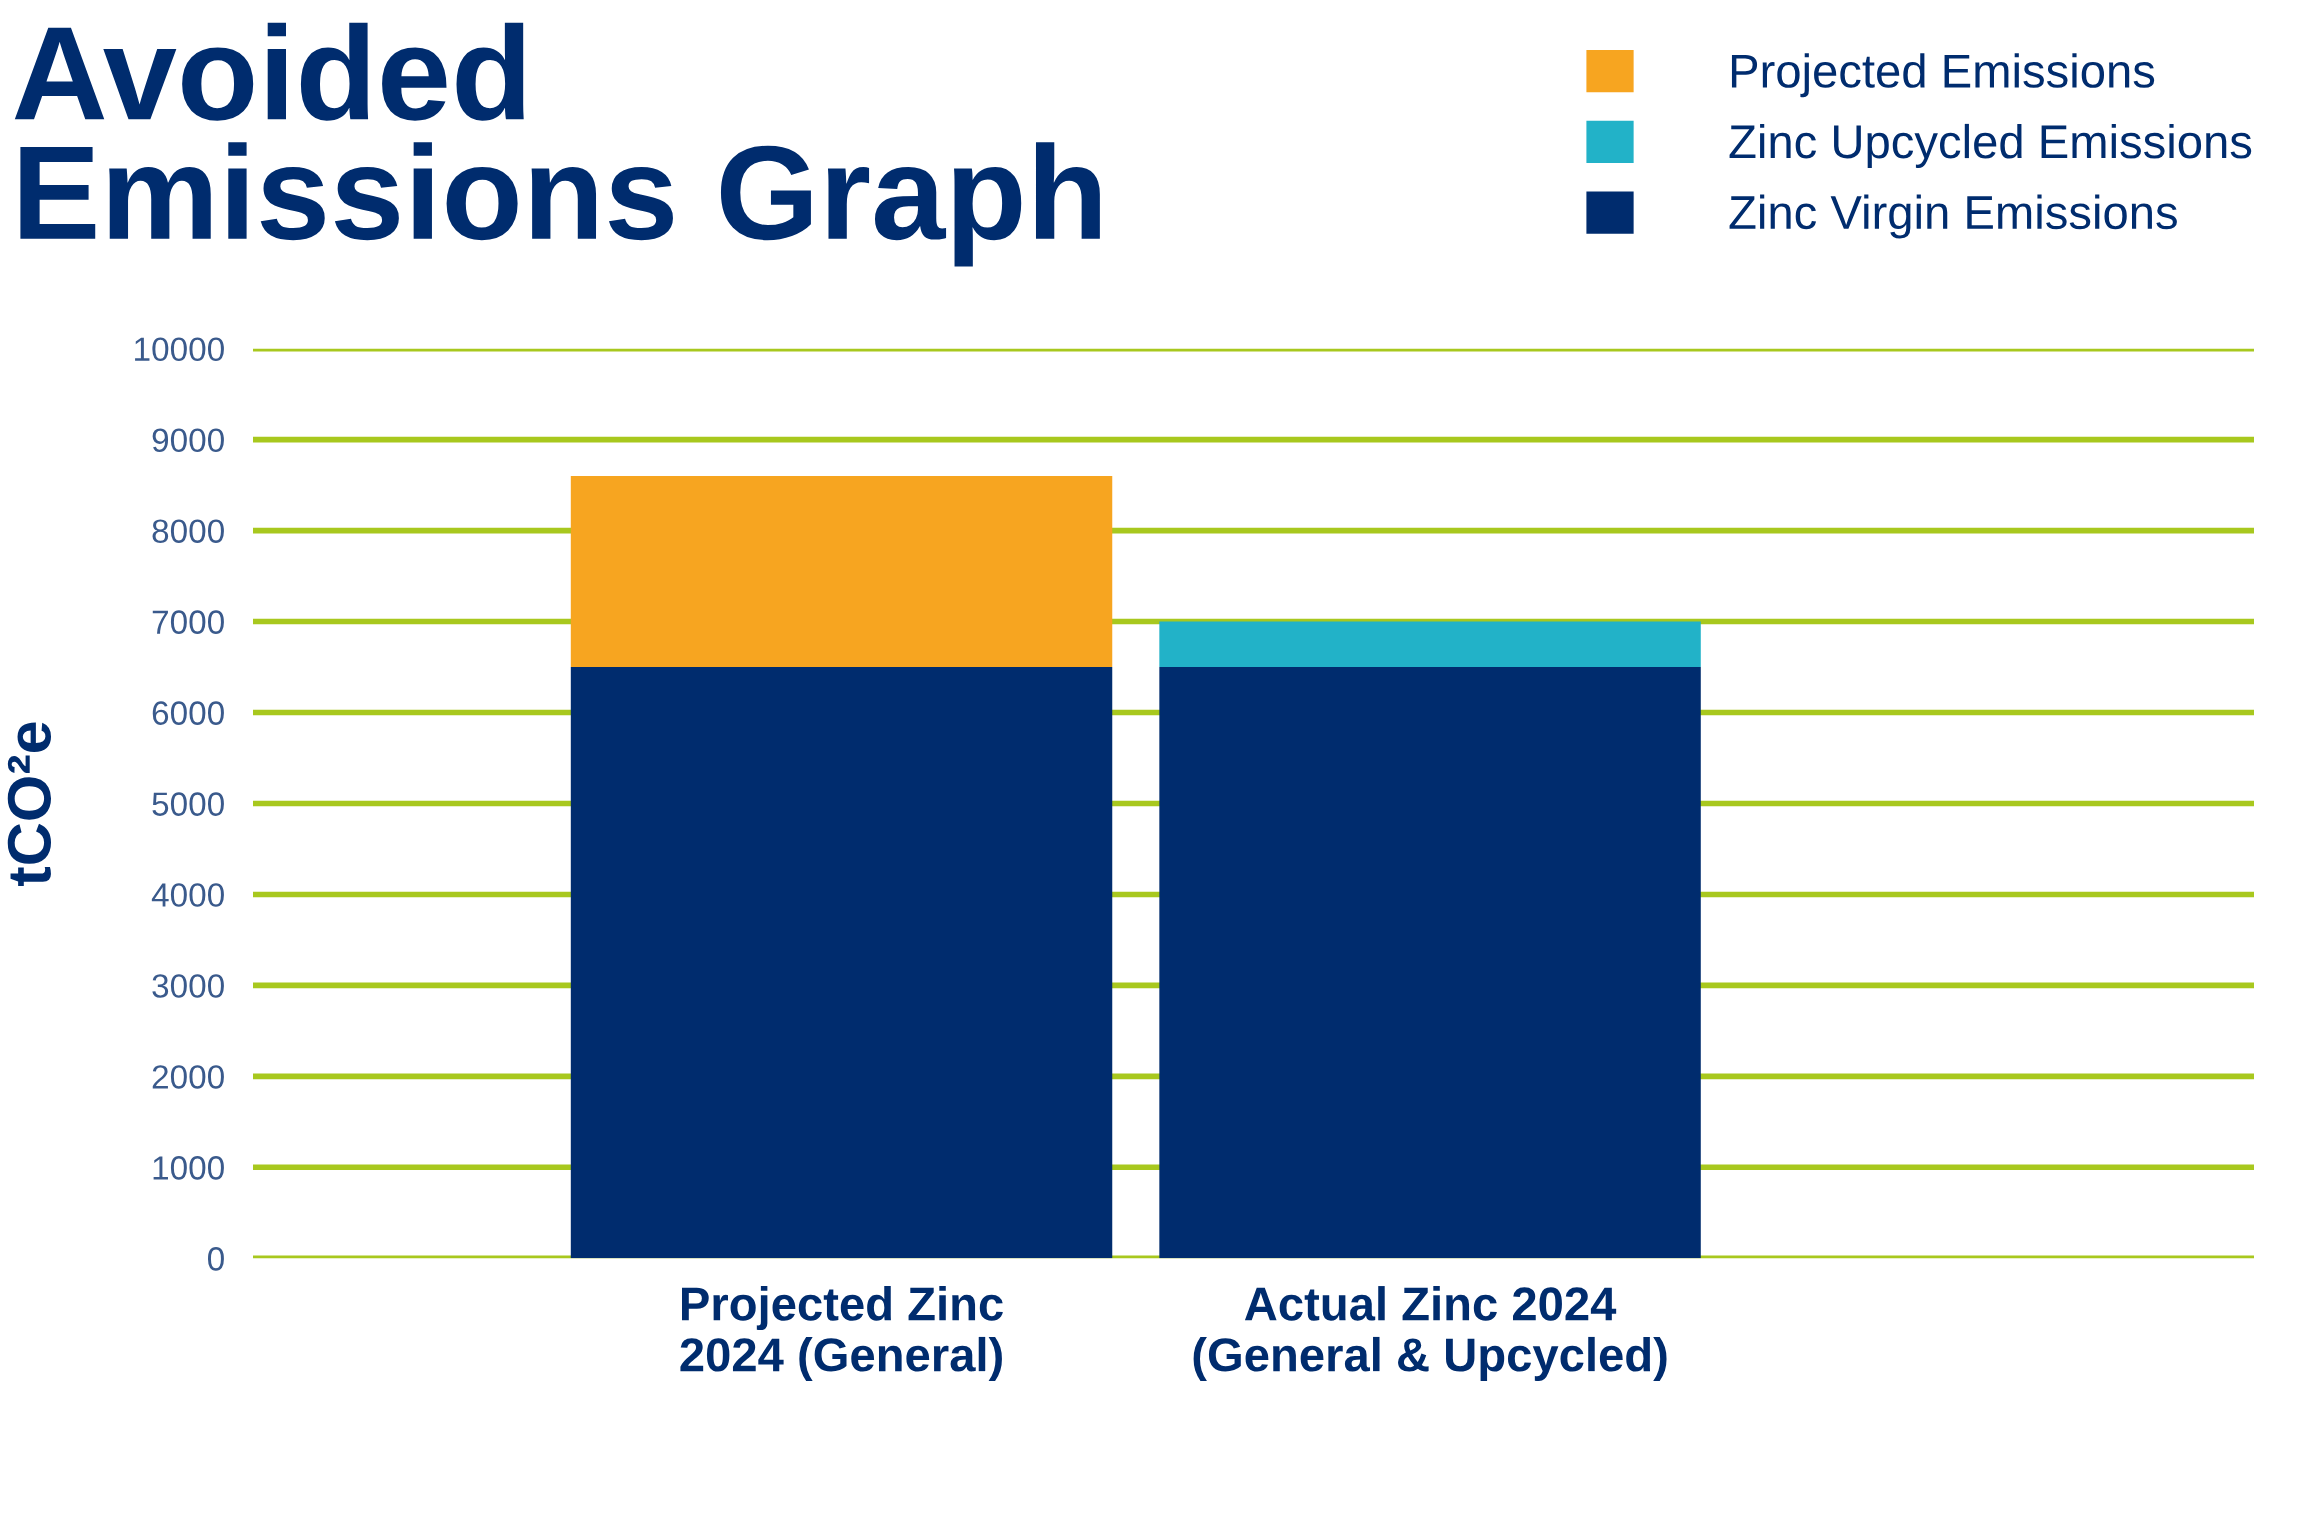  I want to click on legend-label: Projected Emissions, so click(1943, 75).